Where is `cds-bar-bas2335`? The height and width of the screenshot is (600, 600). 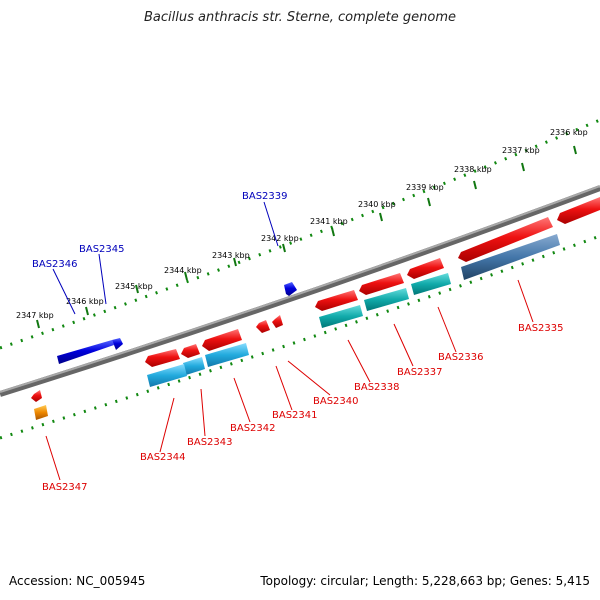 cds-bar-bas2335 is located at coordinates (510, 257).